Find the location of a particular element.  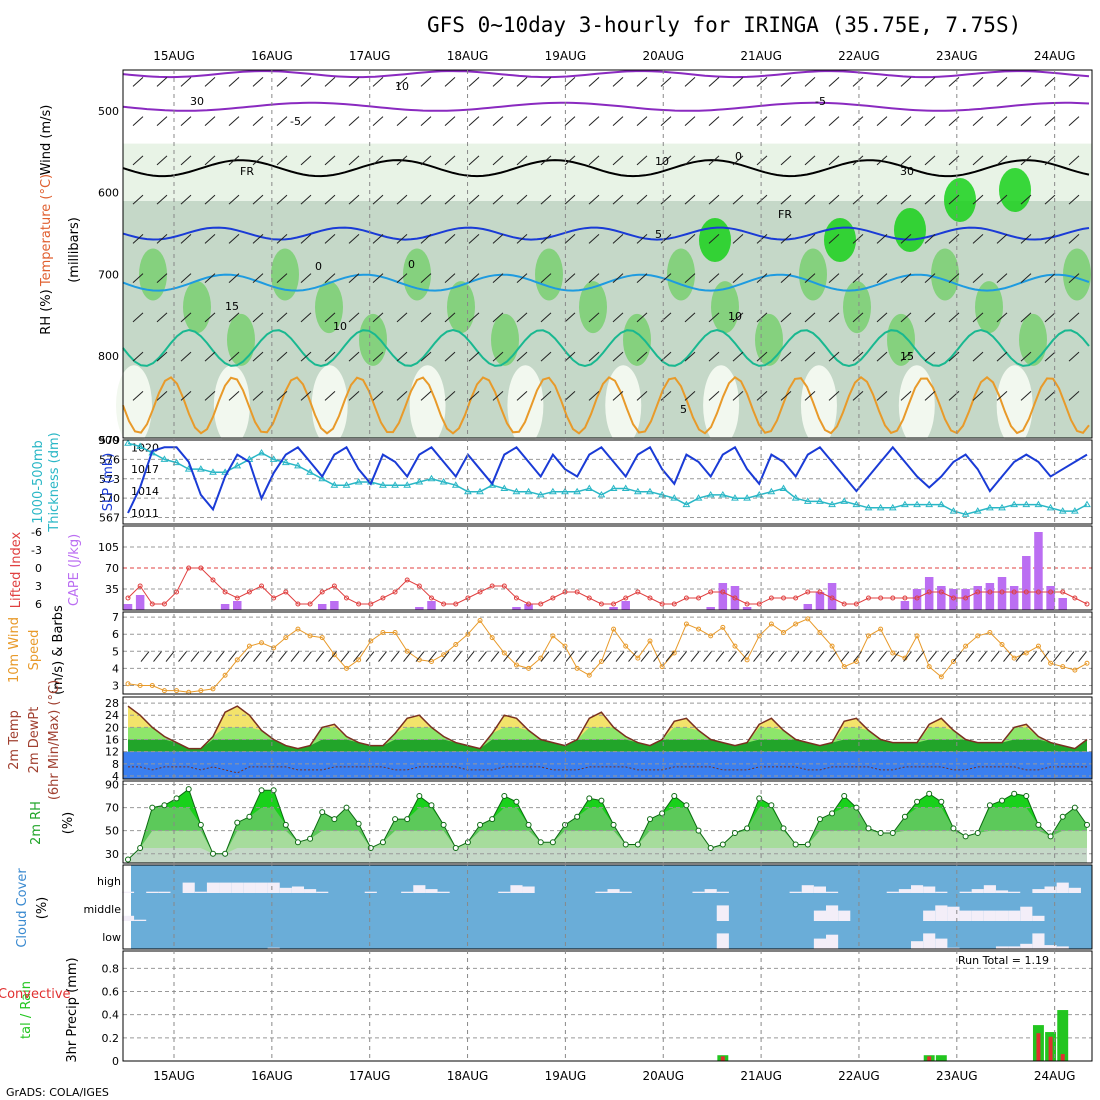

cloud-level-label: middle is located at coordinates (102, 909).